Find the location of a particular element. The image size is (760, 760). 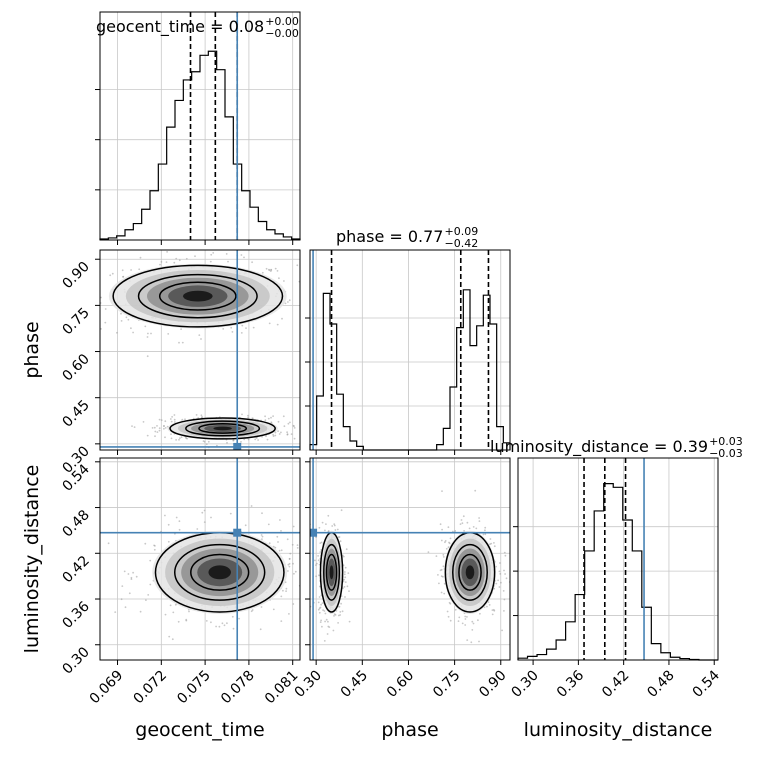

x-tick-label: 0.45 is located at coordinates (354, 684).